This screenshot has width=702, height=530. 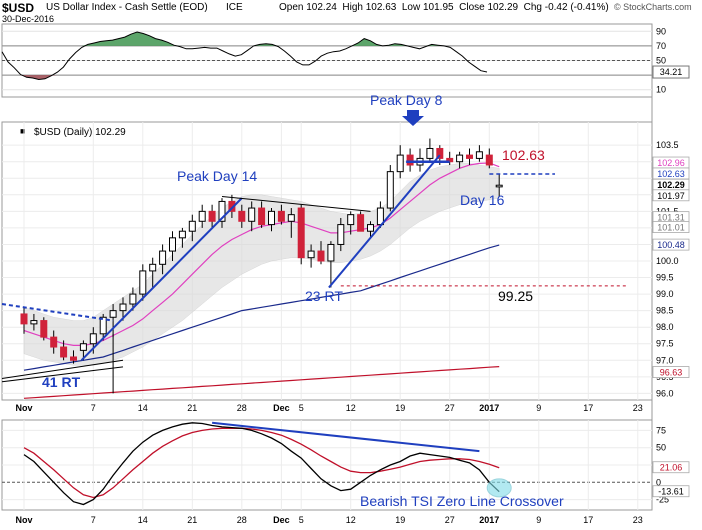 I want to click on tsi-x-tick-label: 28, so click(x=242, y=520).